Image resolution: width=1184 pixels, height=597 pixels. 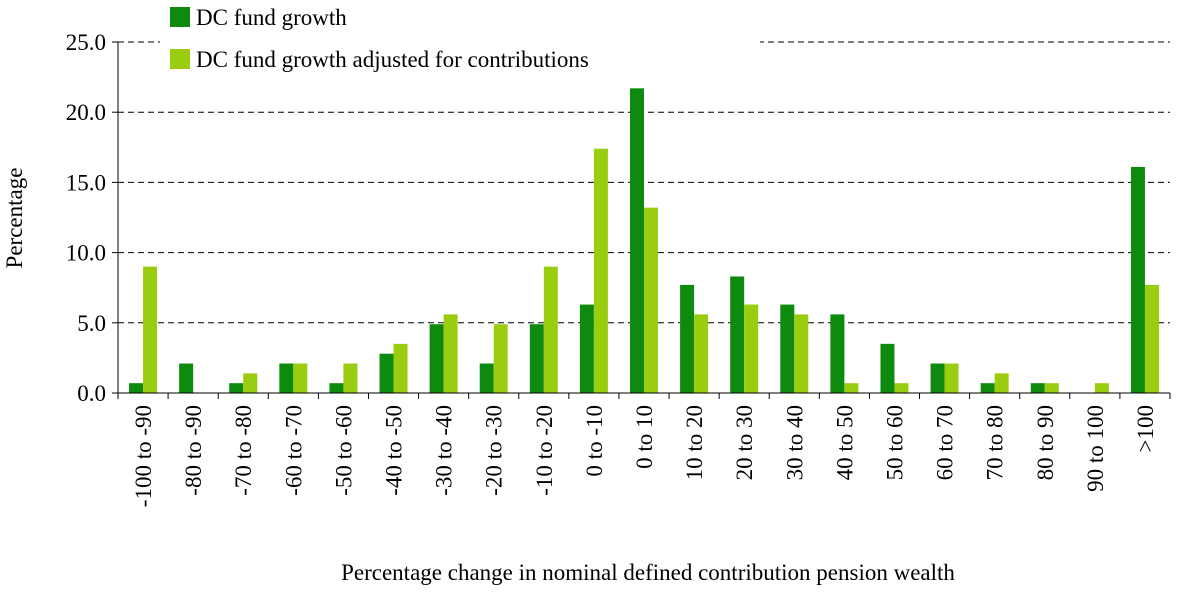 I want to click on x-tick-label: -40 to -50, so click(x=394, y=450).